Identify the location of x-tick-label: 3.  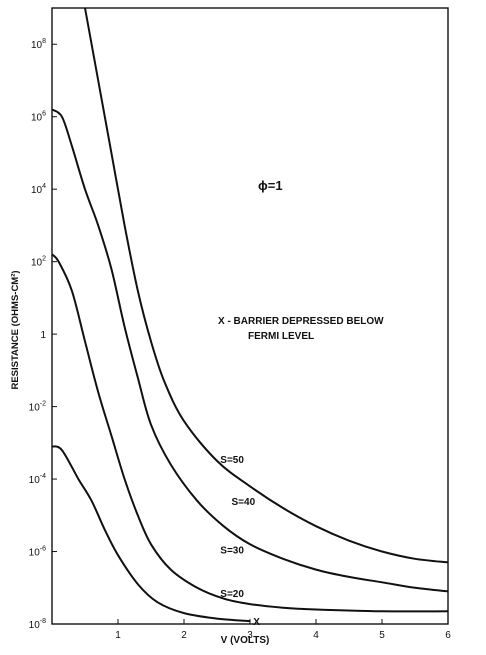
(250, 635).